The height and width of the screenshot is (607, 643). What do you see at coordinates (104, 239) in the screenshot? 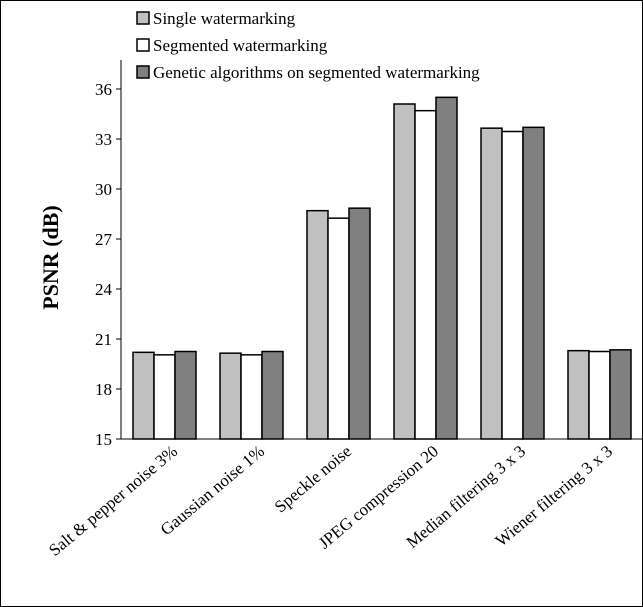
I see `y-tick-label-27: 27` at bounding box center [104, 239].